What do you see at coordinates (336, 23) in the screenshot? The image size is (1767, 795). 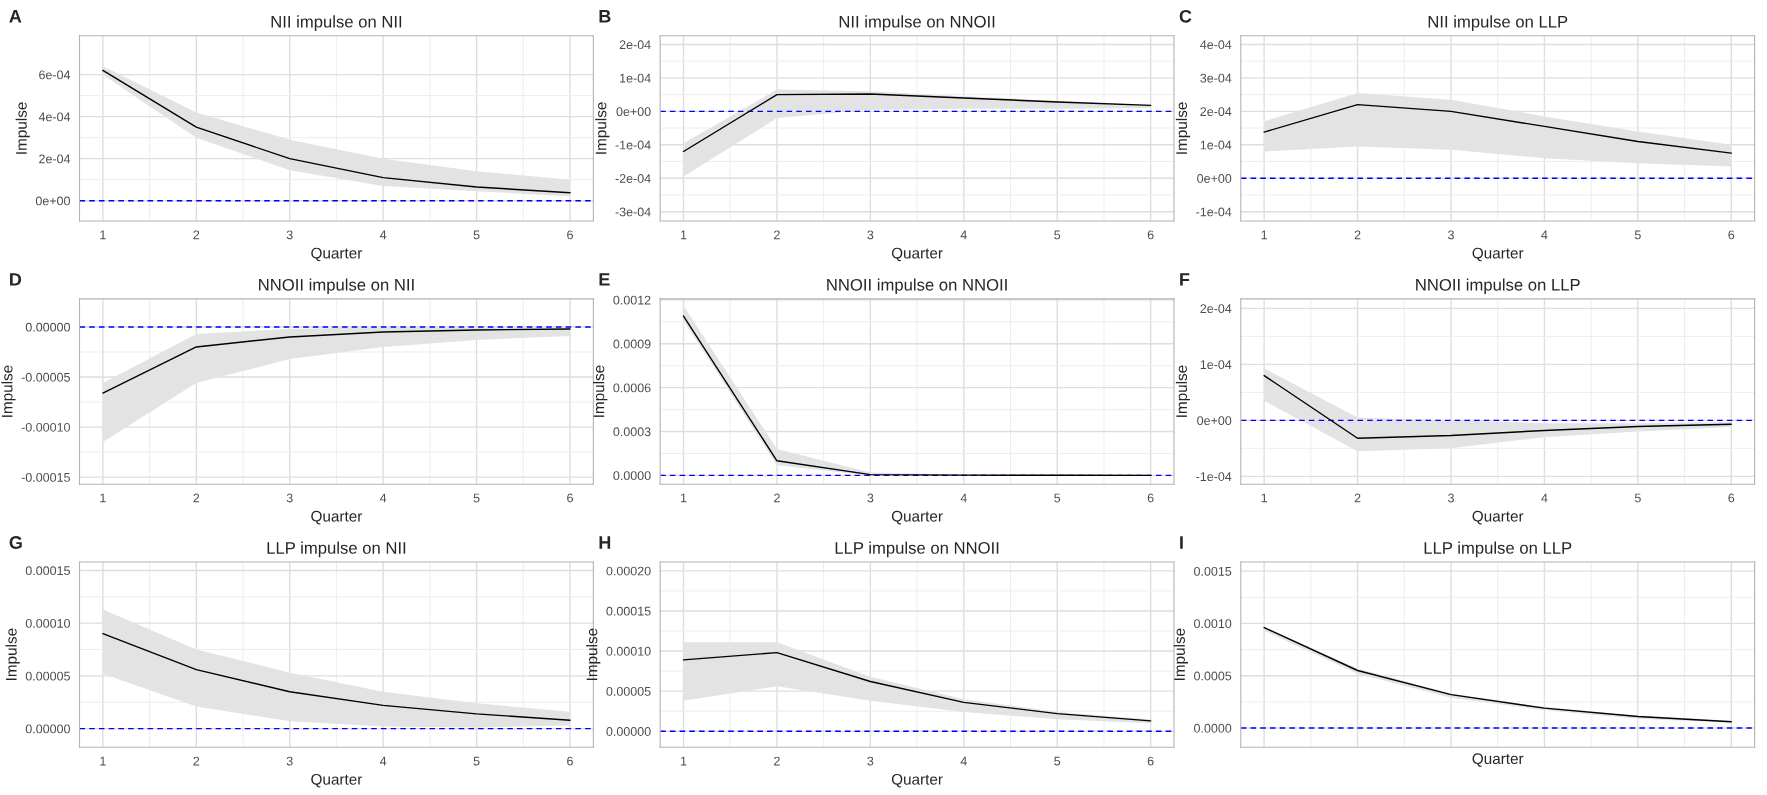 I see `chart-title: NII impulse on NII` at bounding box center [336, 23].